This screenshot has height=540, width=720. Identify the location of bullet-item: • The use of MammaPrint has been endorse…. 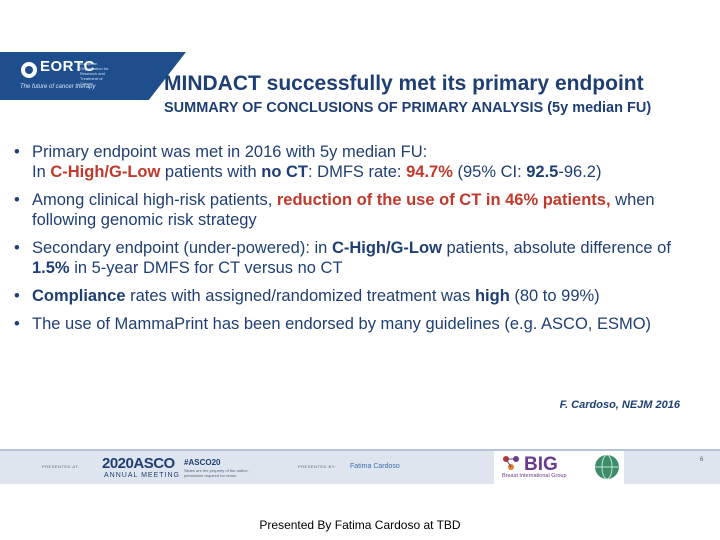
(333, 324).